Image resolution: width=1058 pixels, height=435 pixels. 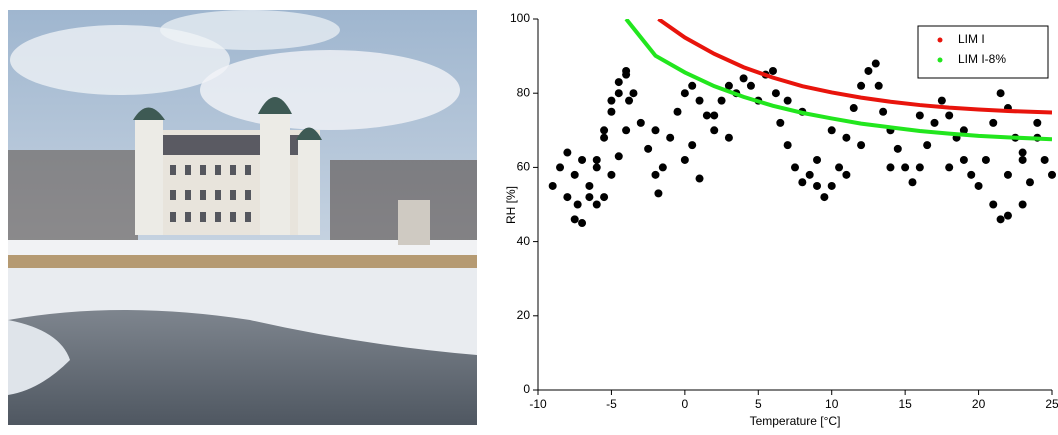 What do you see at coordinates (611, 404) in the screenshot?
I see `x-tick-label: -5` at bounding box center [611, 404].